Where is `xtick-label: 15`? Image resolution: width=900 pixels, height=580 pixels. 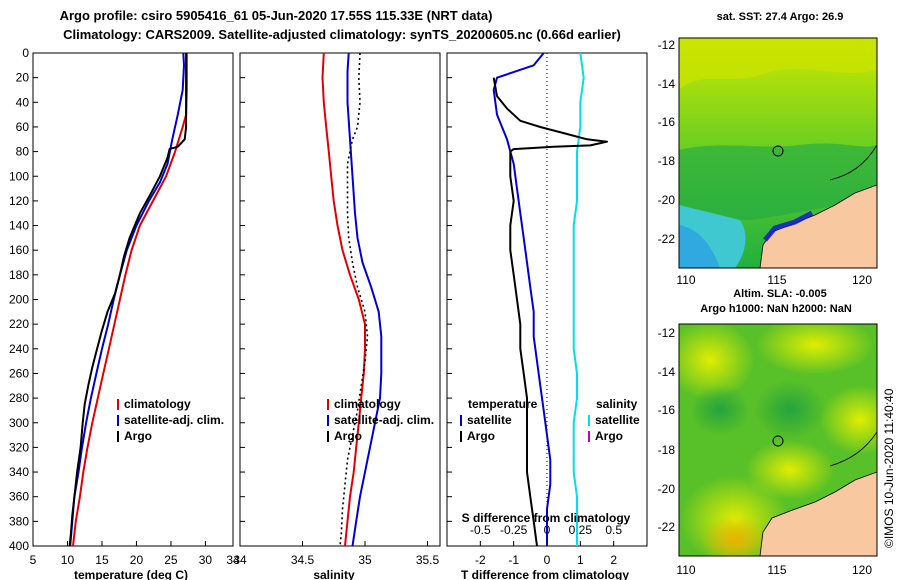 xtick-label: 15 is located at coordinates (102, 560).